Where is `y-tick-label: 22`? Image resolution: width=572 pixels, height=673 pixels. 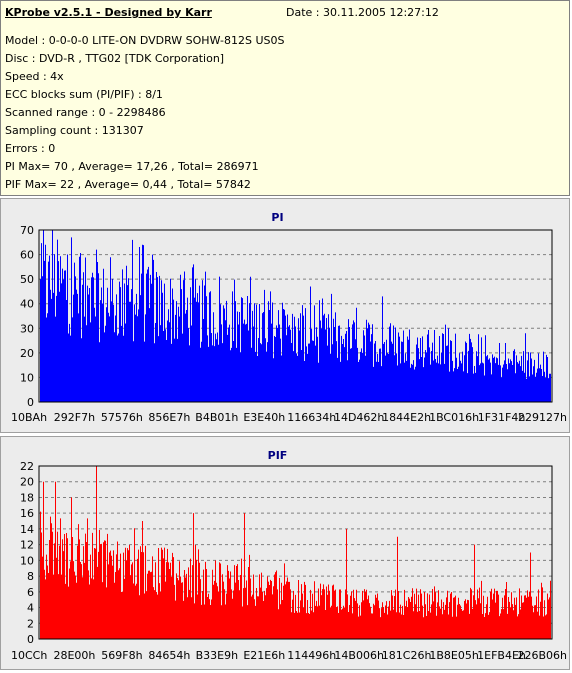
y-tick-label: 22 is located at coordinates (27, 466).